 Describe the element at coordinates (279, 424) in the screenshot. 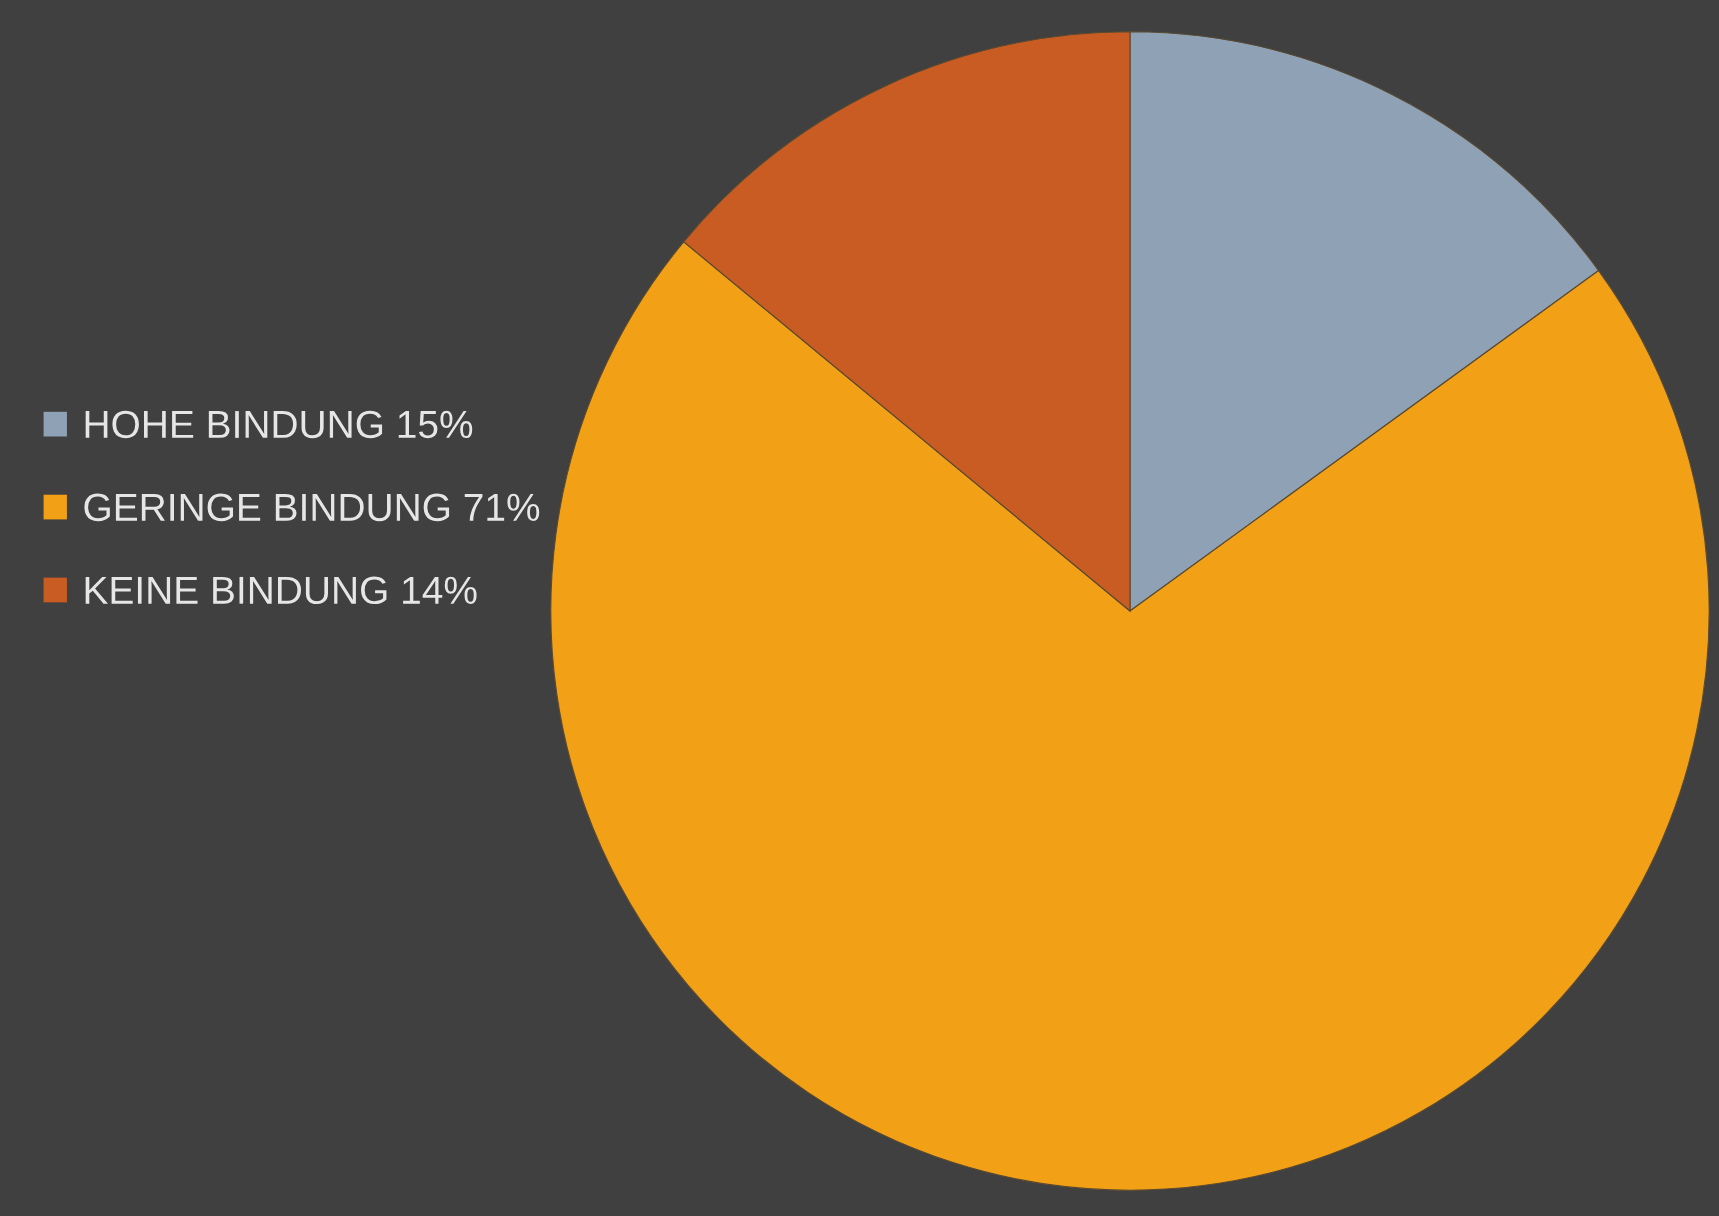

I see `legend-label: HOHE BINDUNG 15%` at that location.